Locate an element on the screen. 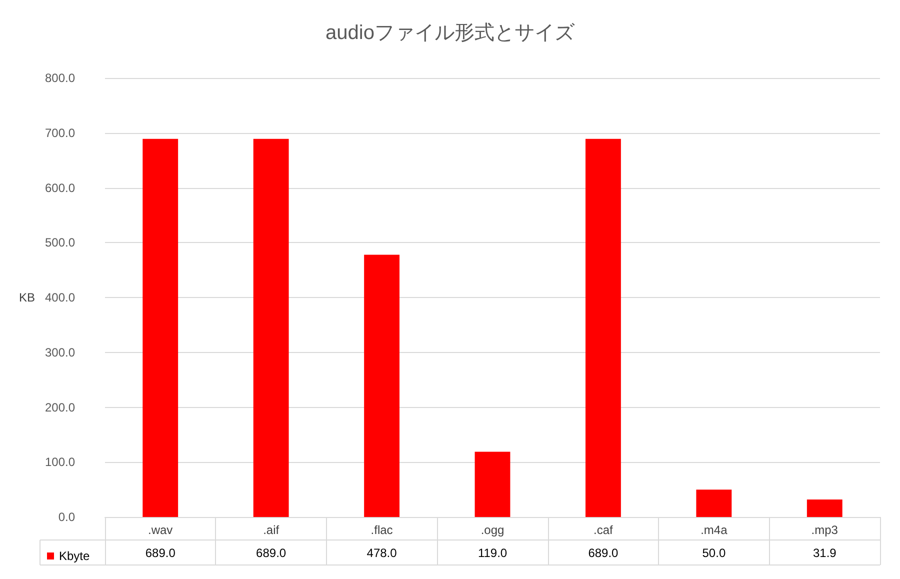  legend-label: Kbyte is located at coordinates (74, 556).